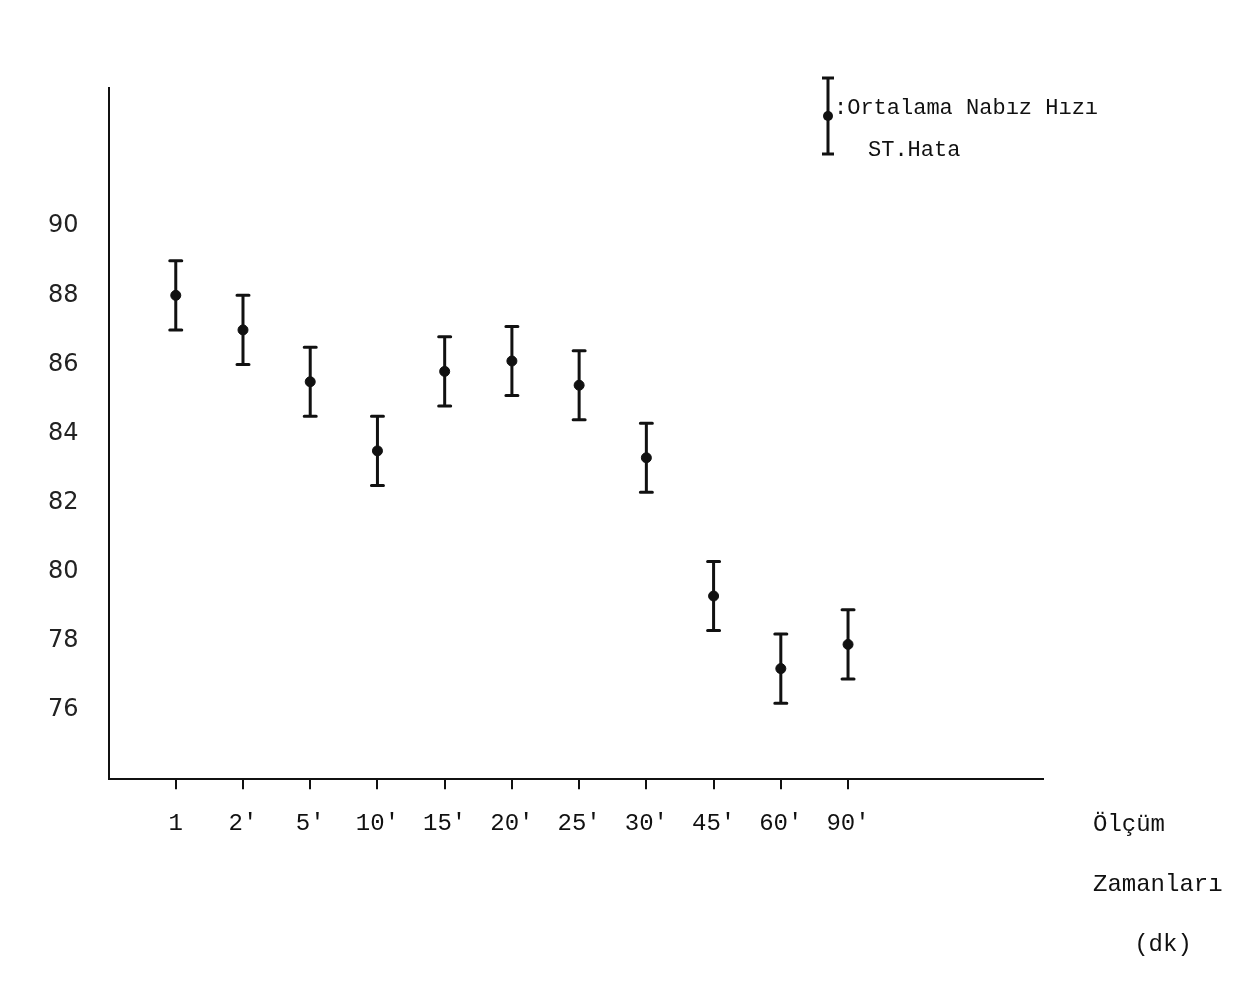 The image size is (1255, 1006). Describe the element at coordinates (63, 639) in the screenshot. I see `y-tick-label: 78` at that location.